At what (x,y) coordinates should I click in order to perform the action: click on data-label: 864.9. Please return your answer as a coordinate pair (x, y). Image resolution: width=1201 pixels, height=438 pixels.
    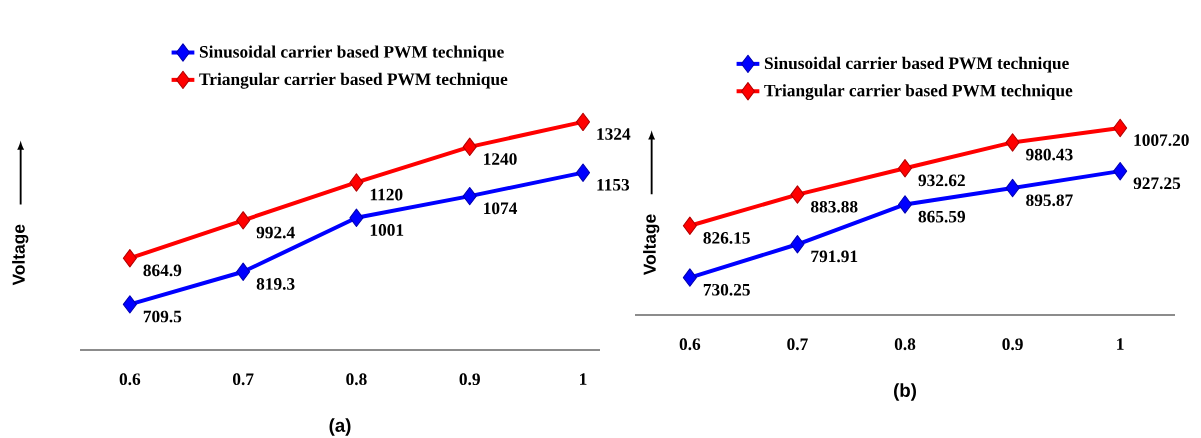
    Looking at the image, I should click on (162, 270).